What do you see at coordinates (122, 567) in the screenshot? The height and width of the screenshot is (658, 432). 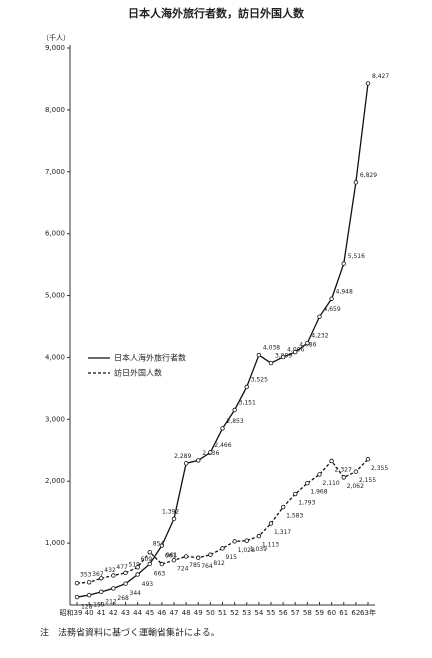 I see `data-label: 477` at bounding box center [122, 567].